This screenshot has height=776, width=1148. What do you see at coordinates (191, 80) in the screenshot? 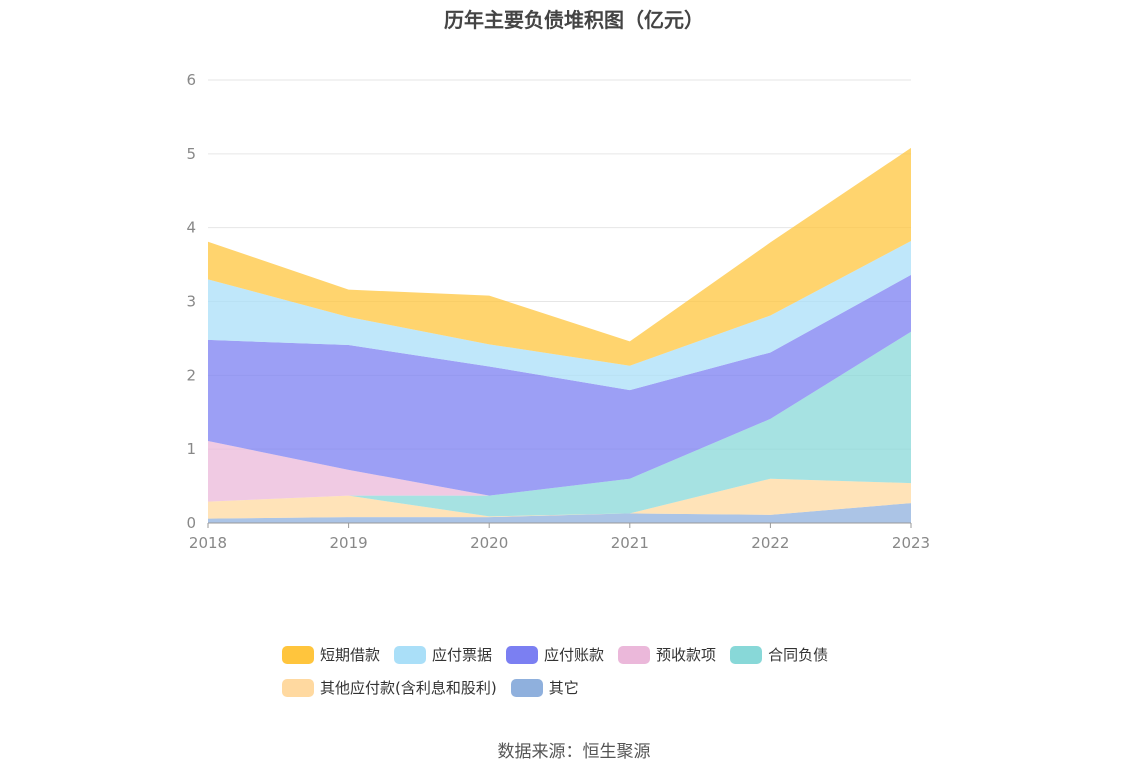
I see `y-tick-label: 6` at bounding box center [191, 80].